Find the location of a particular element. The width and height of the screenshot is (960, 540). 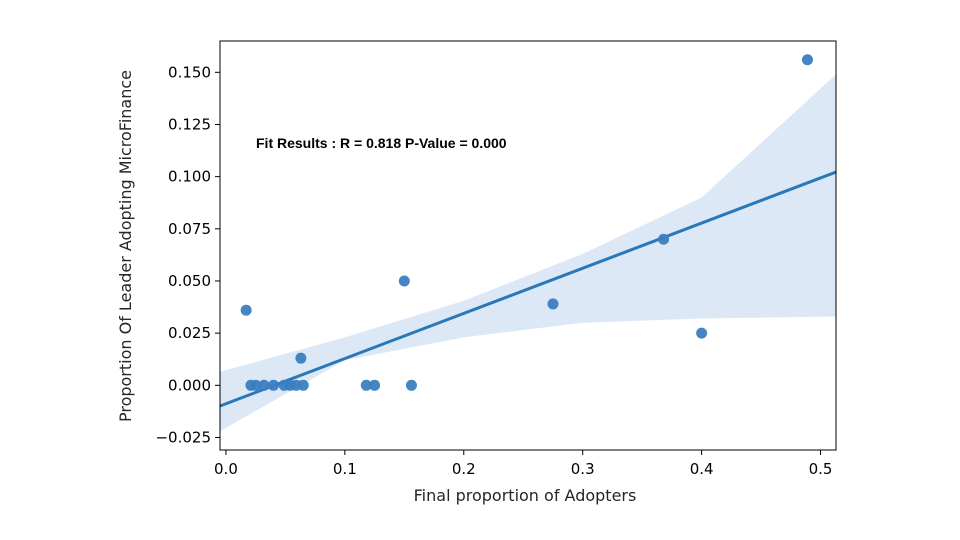

y-tick-label: −0.025 is located at coordinates (183, 437).